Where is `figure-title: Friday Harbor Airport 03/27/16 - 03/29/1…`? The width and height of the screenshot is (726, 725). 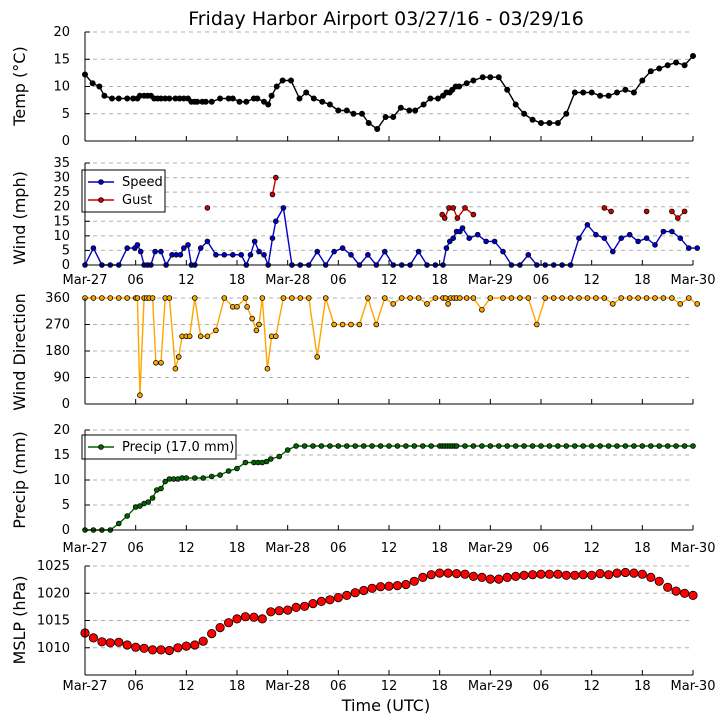
figure-title: Friday Harbor Airport 03/27/16 - 03/29/1… is located at coordinates (386, 19).